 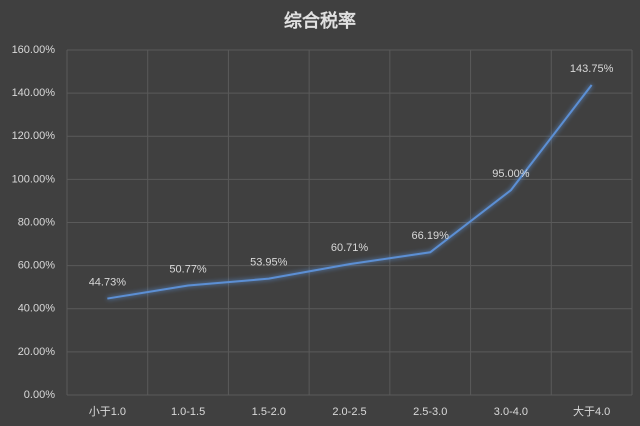 What do you see at coordinates (34, 136) in the screenshot?
I see `y-tick-label: 120.00%` at bounding box center [34, 136].